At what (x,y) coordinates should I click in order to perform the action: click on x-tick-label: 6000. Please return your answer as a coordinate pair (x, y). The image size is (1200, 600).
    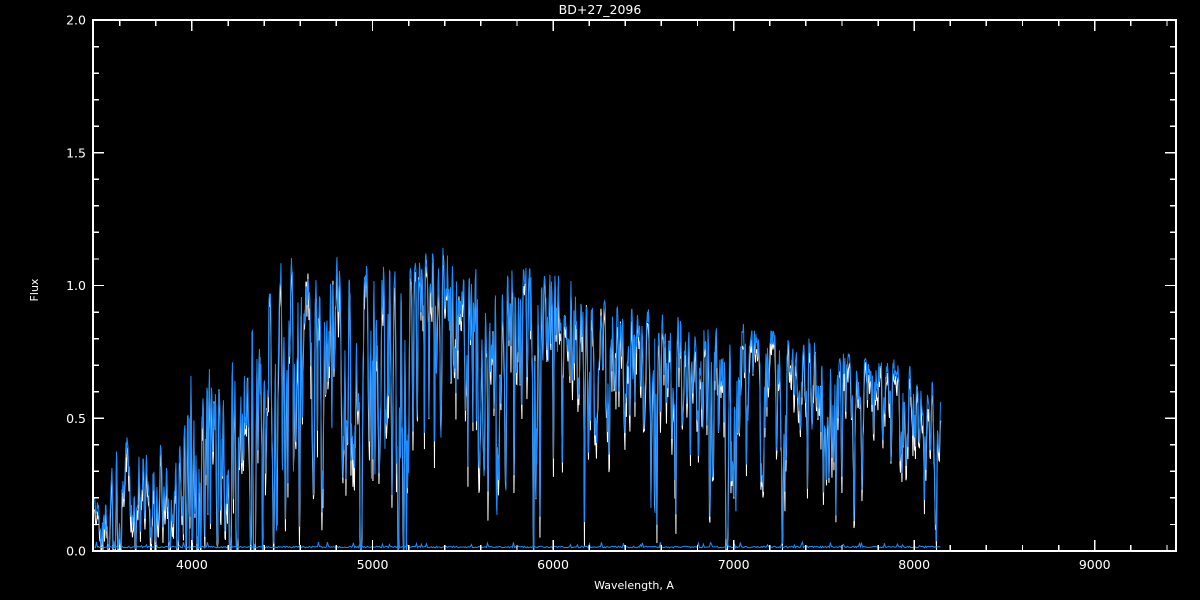
    Looking at the image, I should click on (553, 564).